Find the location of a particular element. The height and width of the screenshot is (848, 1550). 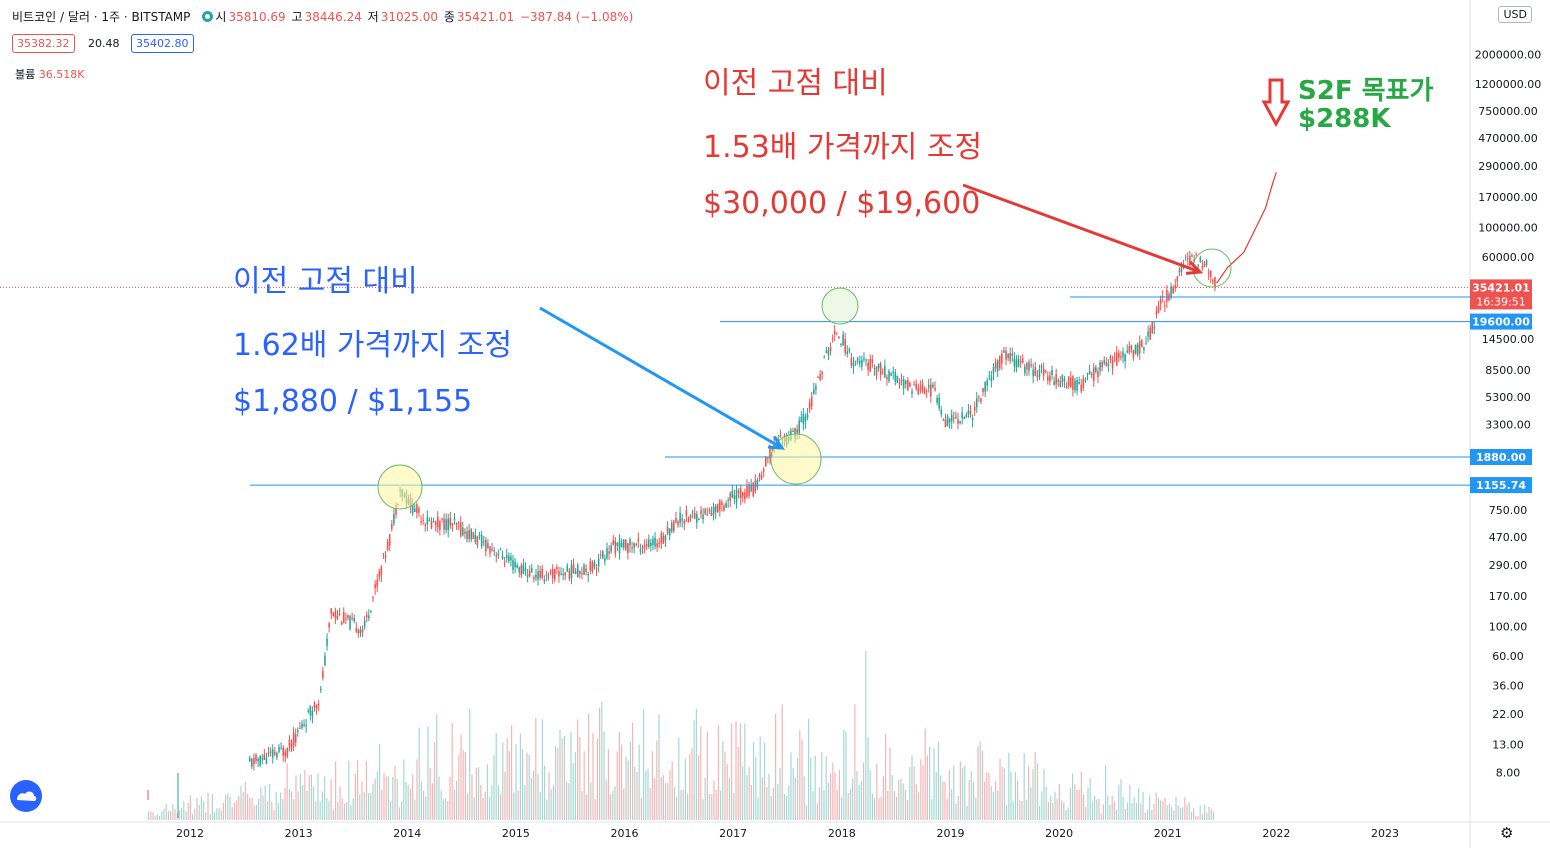

settings-gear-icon: ⚙ is located at coordinates (1507, 833).